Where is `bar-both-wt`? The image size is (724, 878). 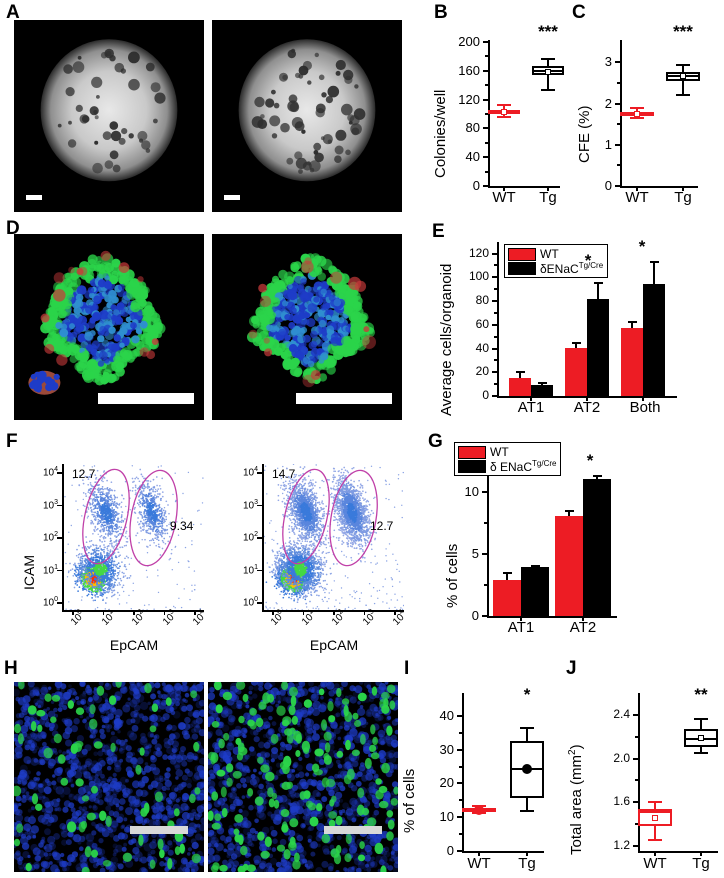 bar-both-wt is located at coordinates (632, 362).